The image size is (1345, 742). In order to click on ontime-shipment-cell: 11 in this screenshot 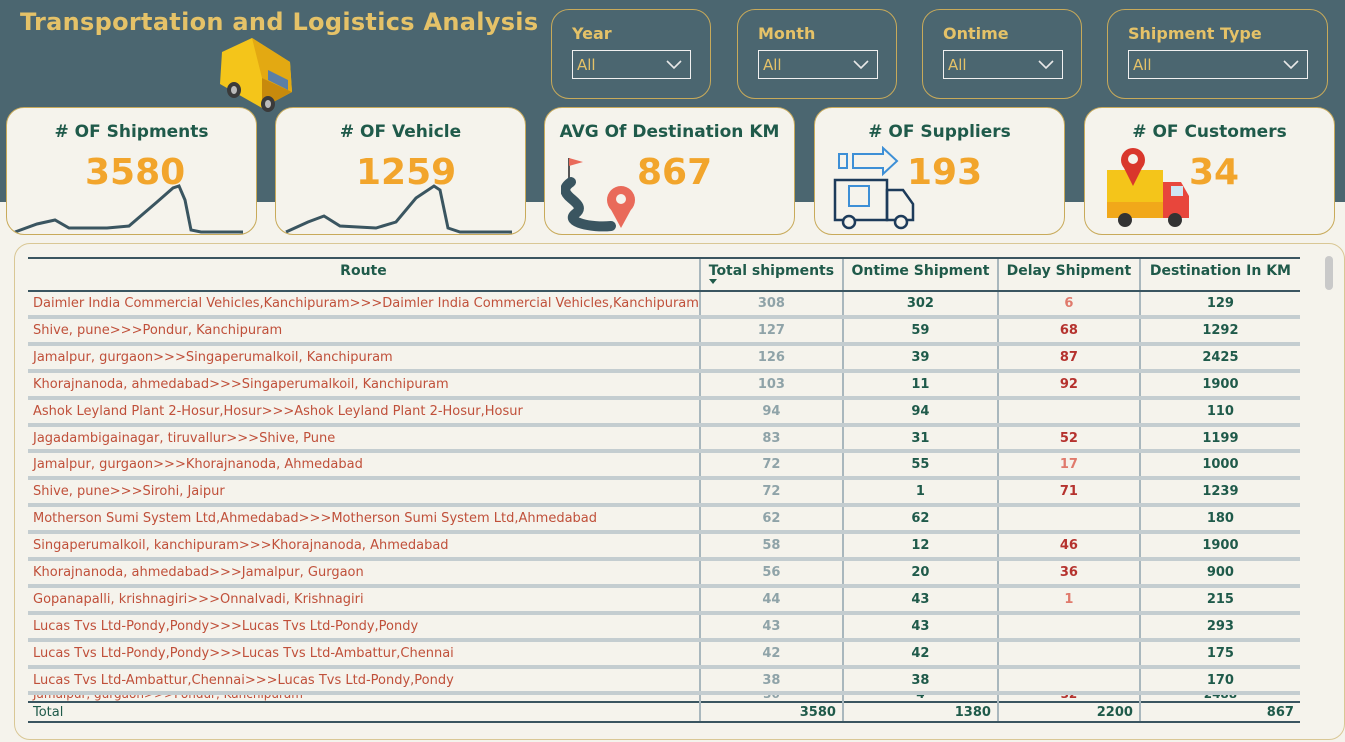, I will do `click(919, 385)`.